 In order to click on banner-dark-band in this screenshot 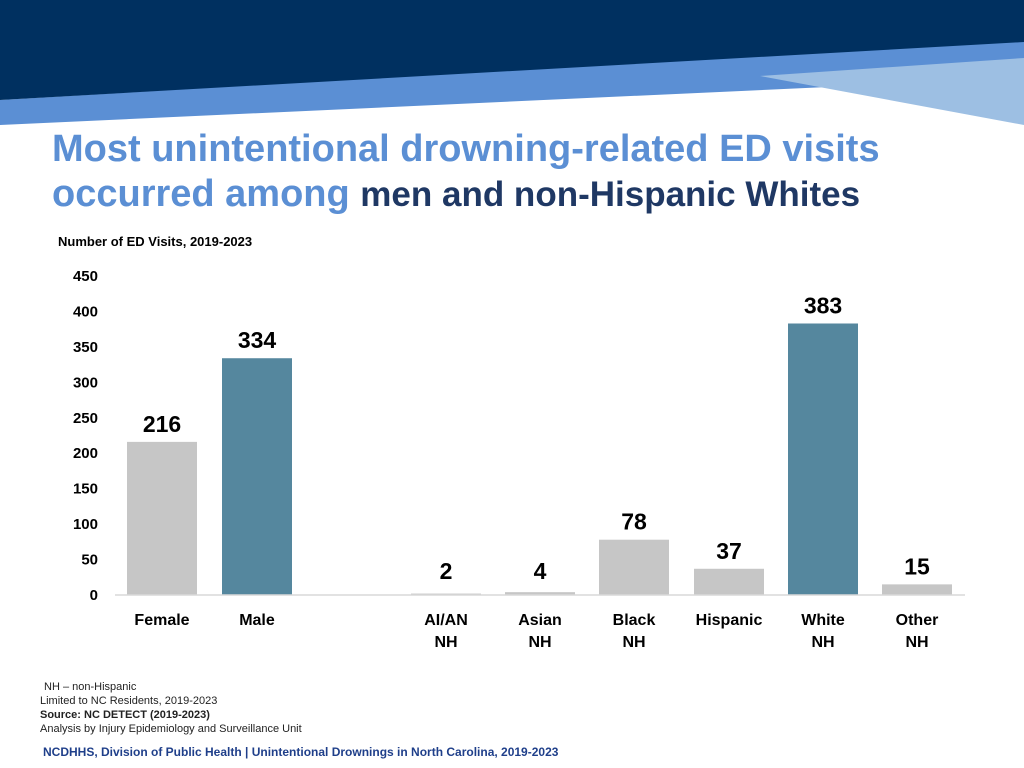, I will do `click(512, 50)`.